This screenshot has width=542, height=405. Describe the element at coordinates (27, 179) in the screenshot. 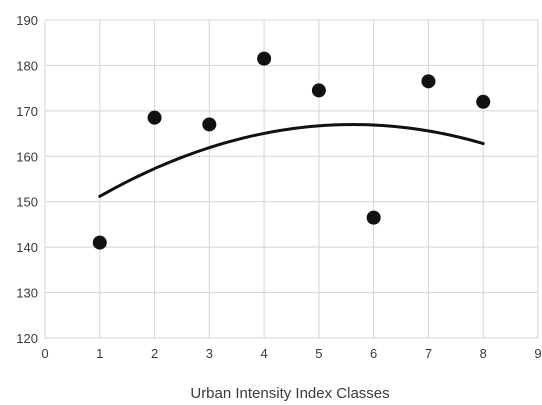

I see `y-tick-labels: 120 130 140 150 160 170 180 190` at that location.